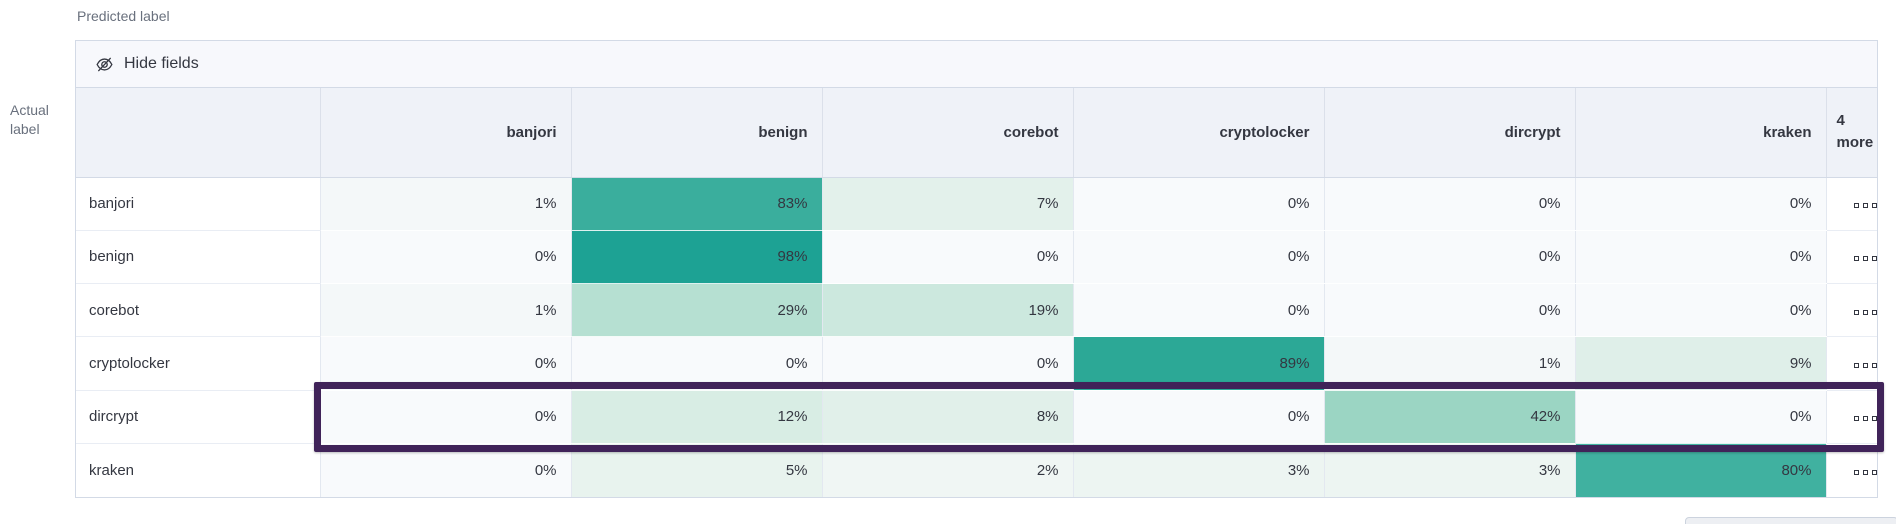  What do you see at coordinates (696, 470) in the screenshot?
I see `cell-kraken-benign: 5%` at bounding box center [696, 470].